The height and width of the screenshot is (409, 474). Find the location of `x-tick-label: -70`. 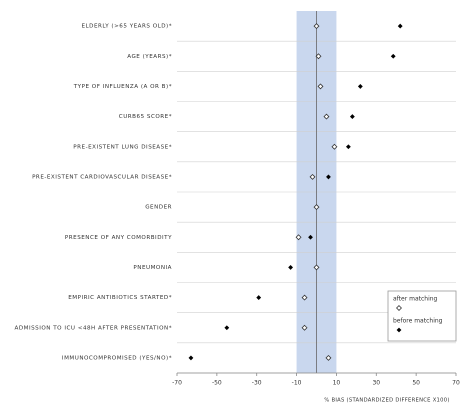

x-tick-label: -70 is located at coordinates (177, 383).